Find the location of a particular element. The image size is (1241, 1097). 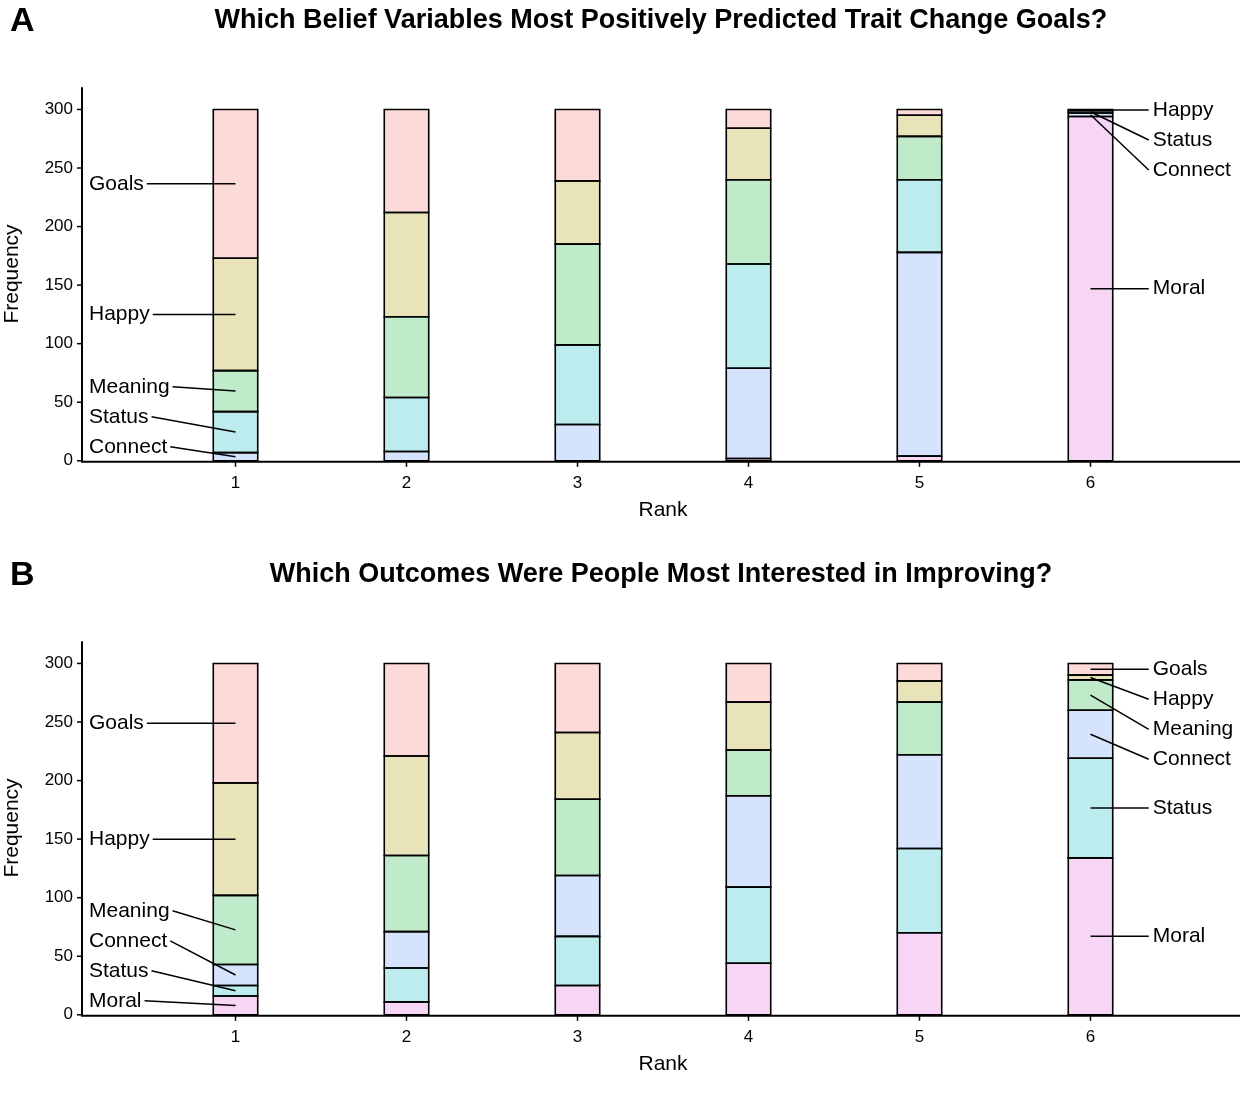

chart-title: Which Outcomes Were People Most Interested in Improving? is located at coordinates (661, 573).